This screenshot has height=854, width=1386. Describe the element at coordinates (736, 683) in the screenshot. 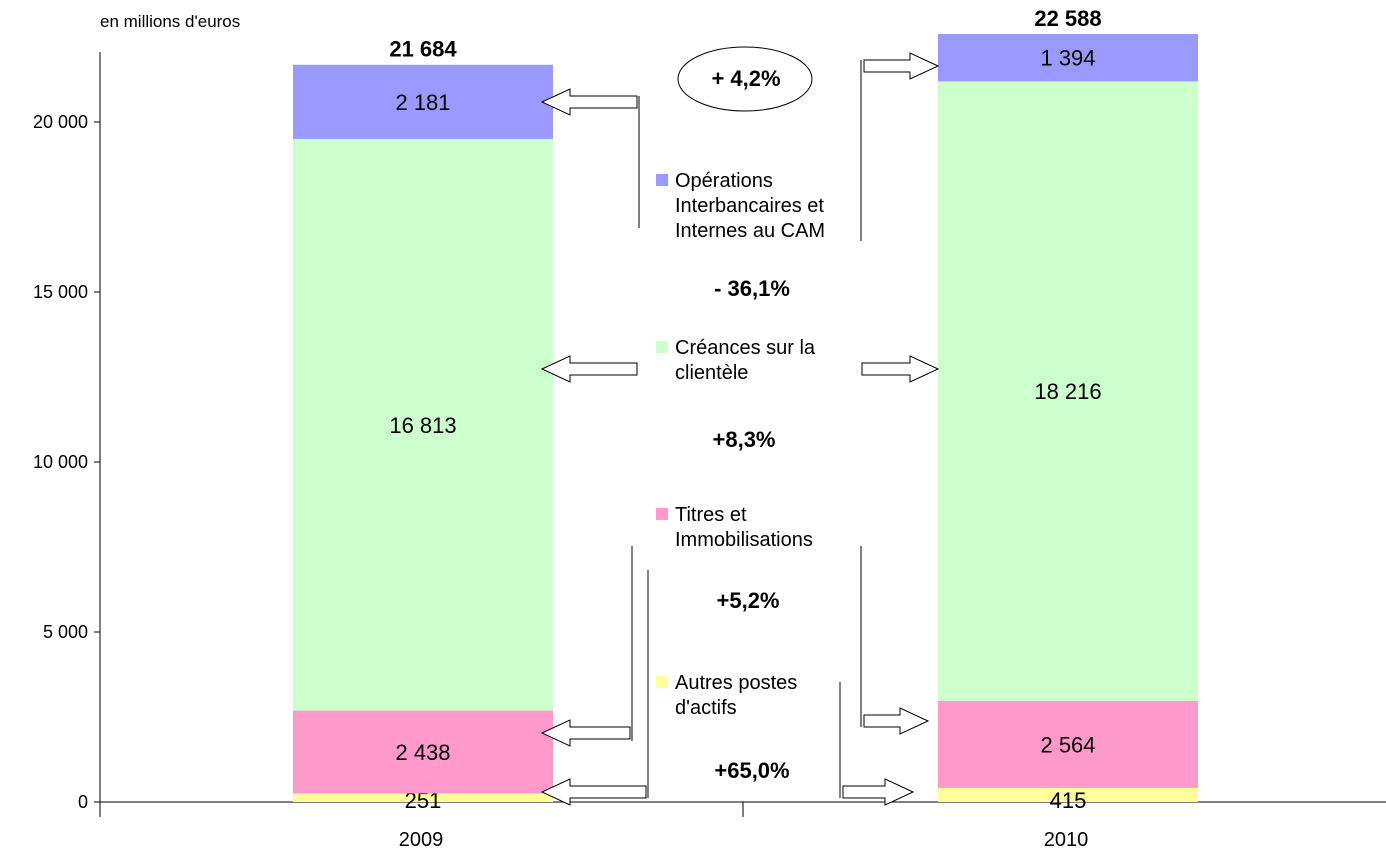

I see `legend-label: Autres postes` at that location.